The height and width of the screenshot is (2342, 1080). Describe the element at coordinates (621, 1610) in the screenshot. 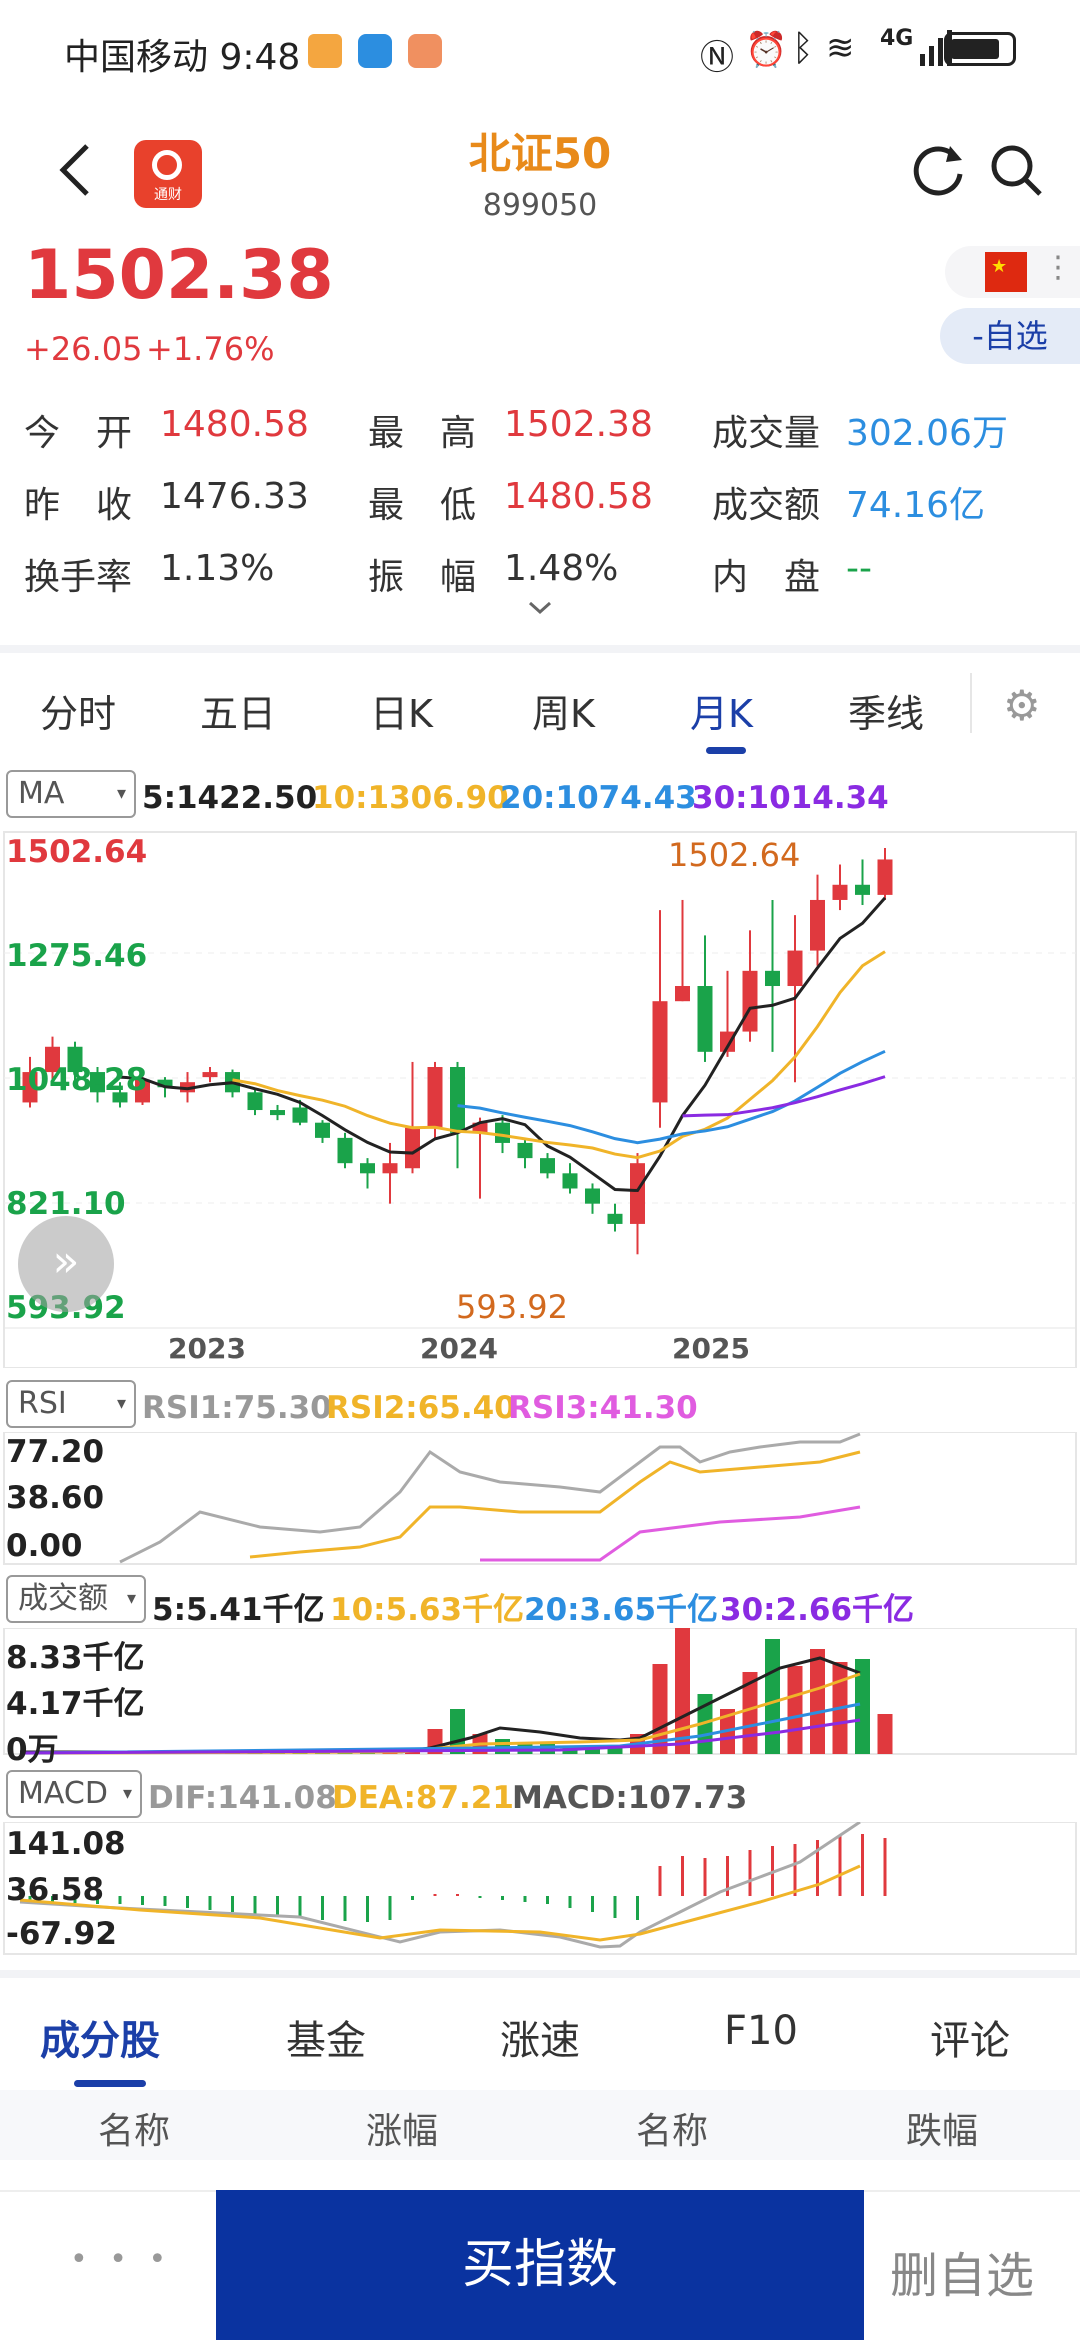

I see `amount-ma20-label: 20:3.65千亿` at that location.